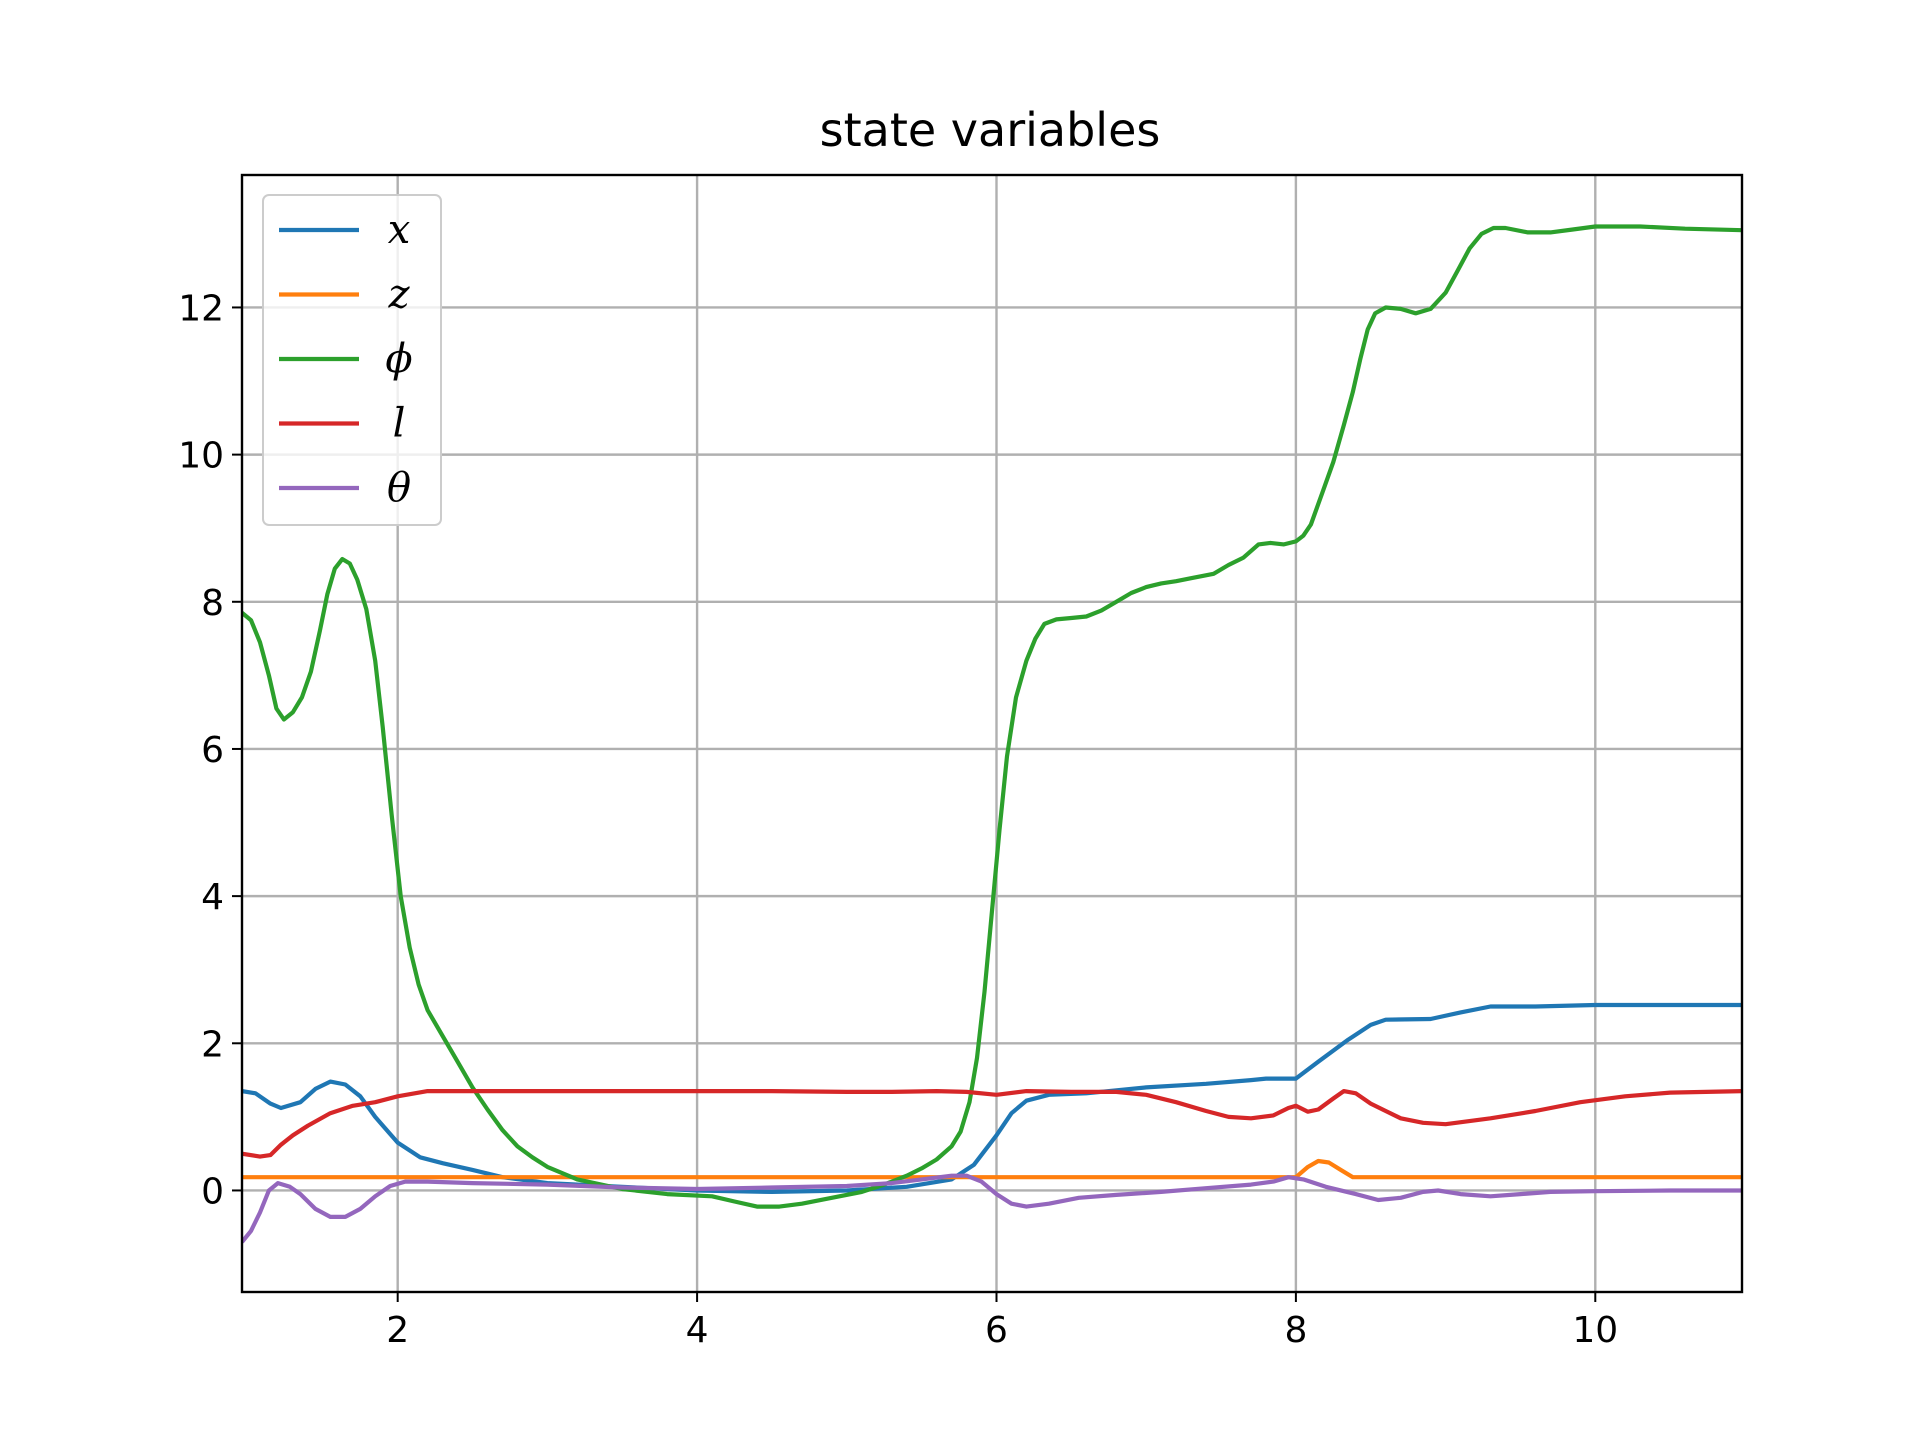 The height and width of the screenshot is (1440, 1920). Describe the element at coordinates (201, 308) in the screenshot. I see `y-tick-label: 12` at that location.